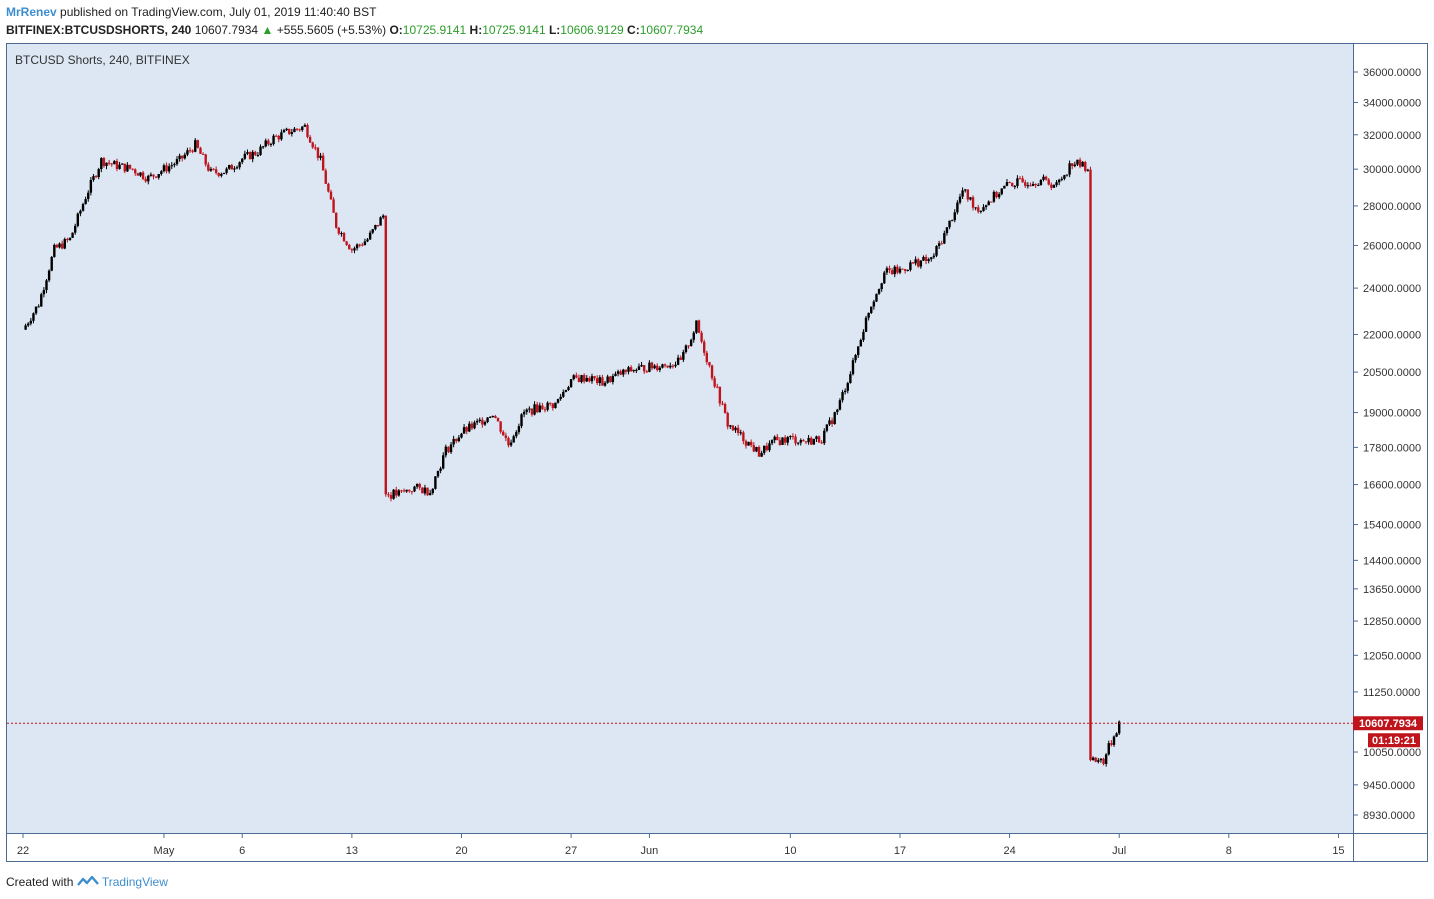 This screenshot has width=1434, height=899. I want to click on chart-title: BTCUSD Shorts, 240, BITFINEX, so click(102, 60).